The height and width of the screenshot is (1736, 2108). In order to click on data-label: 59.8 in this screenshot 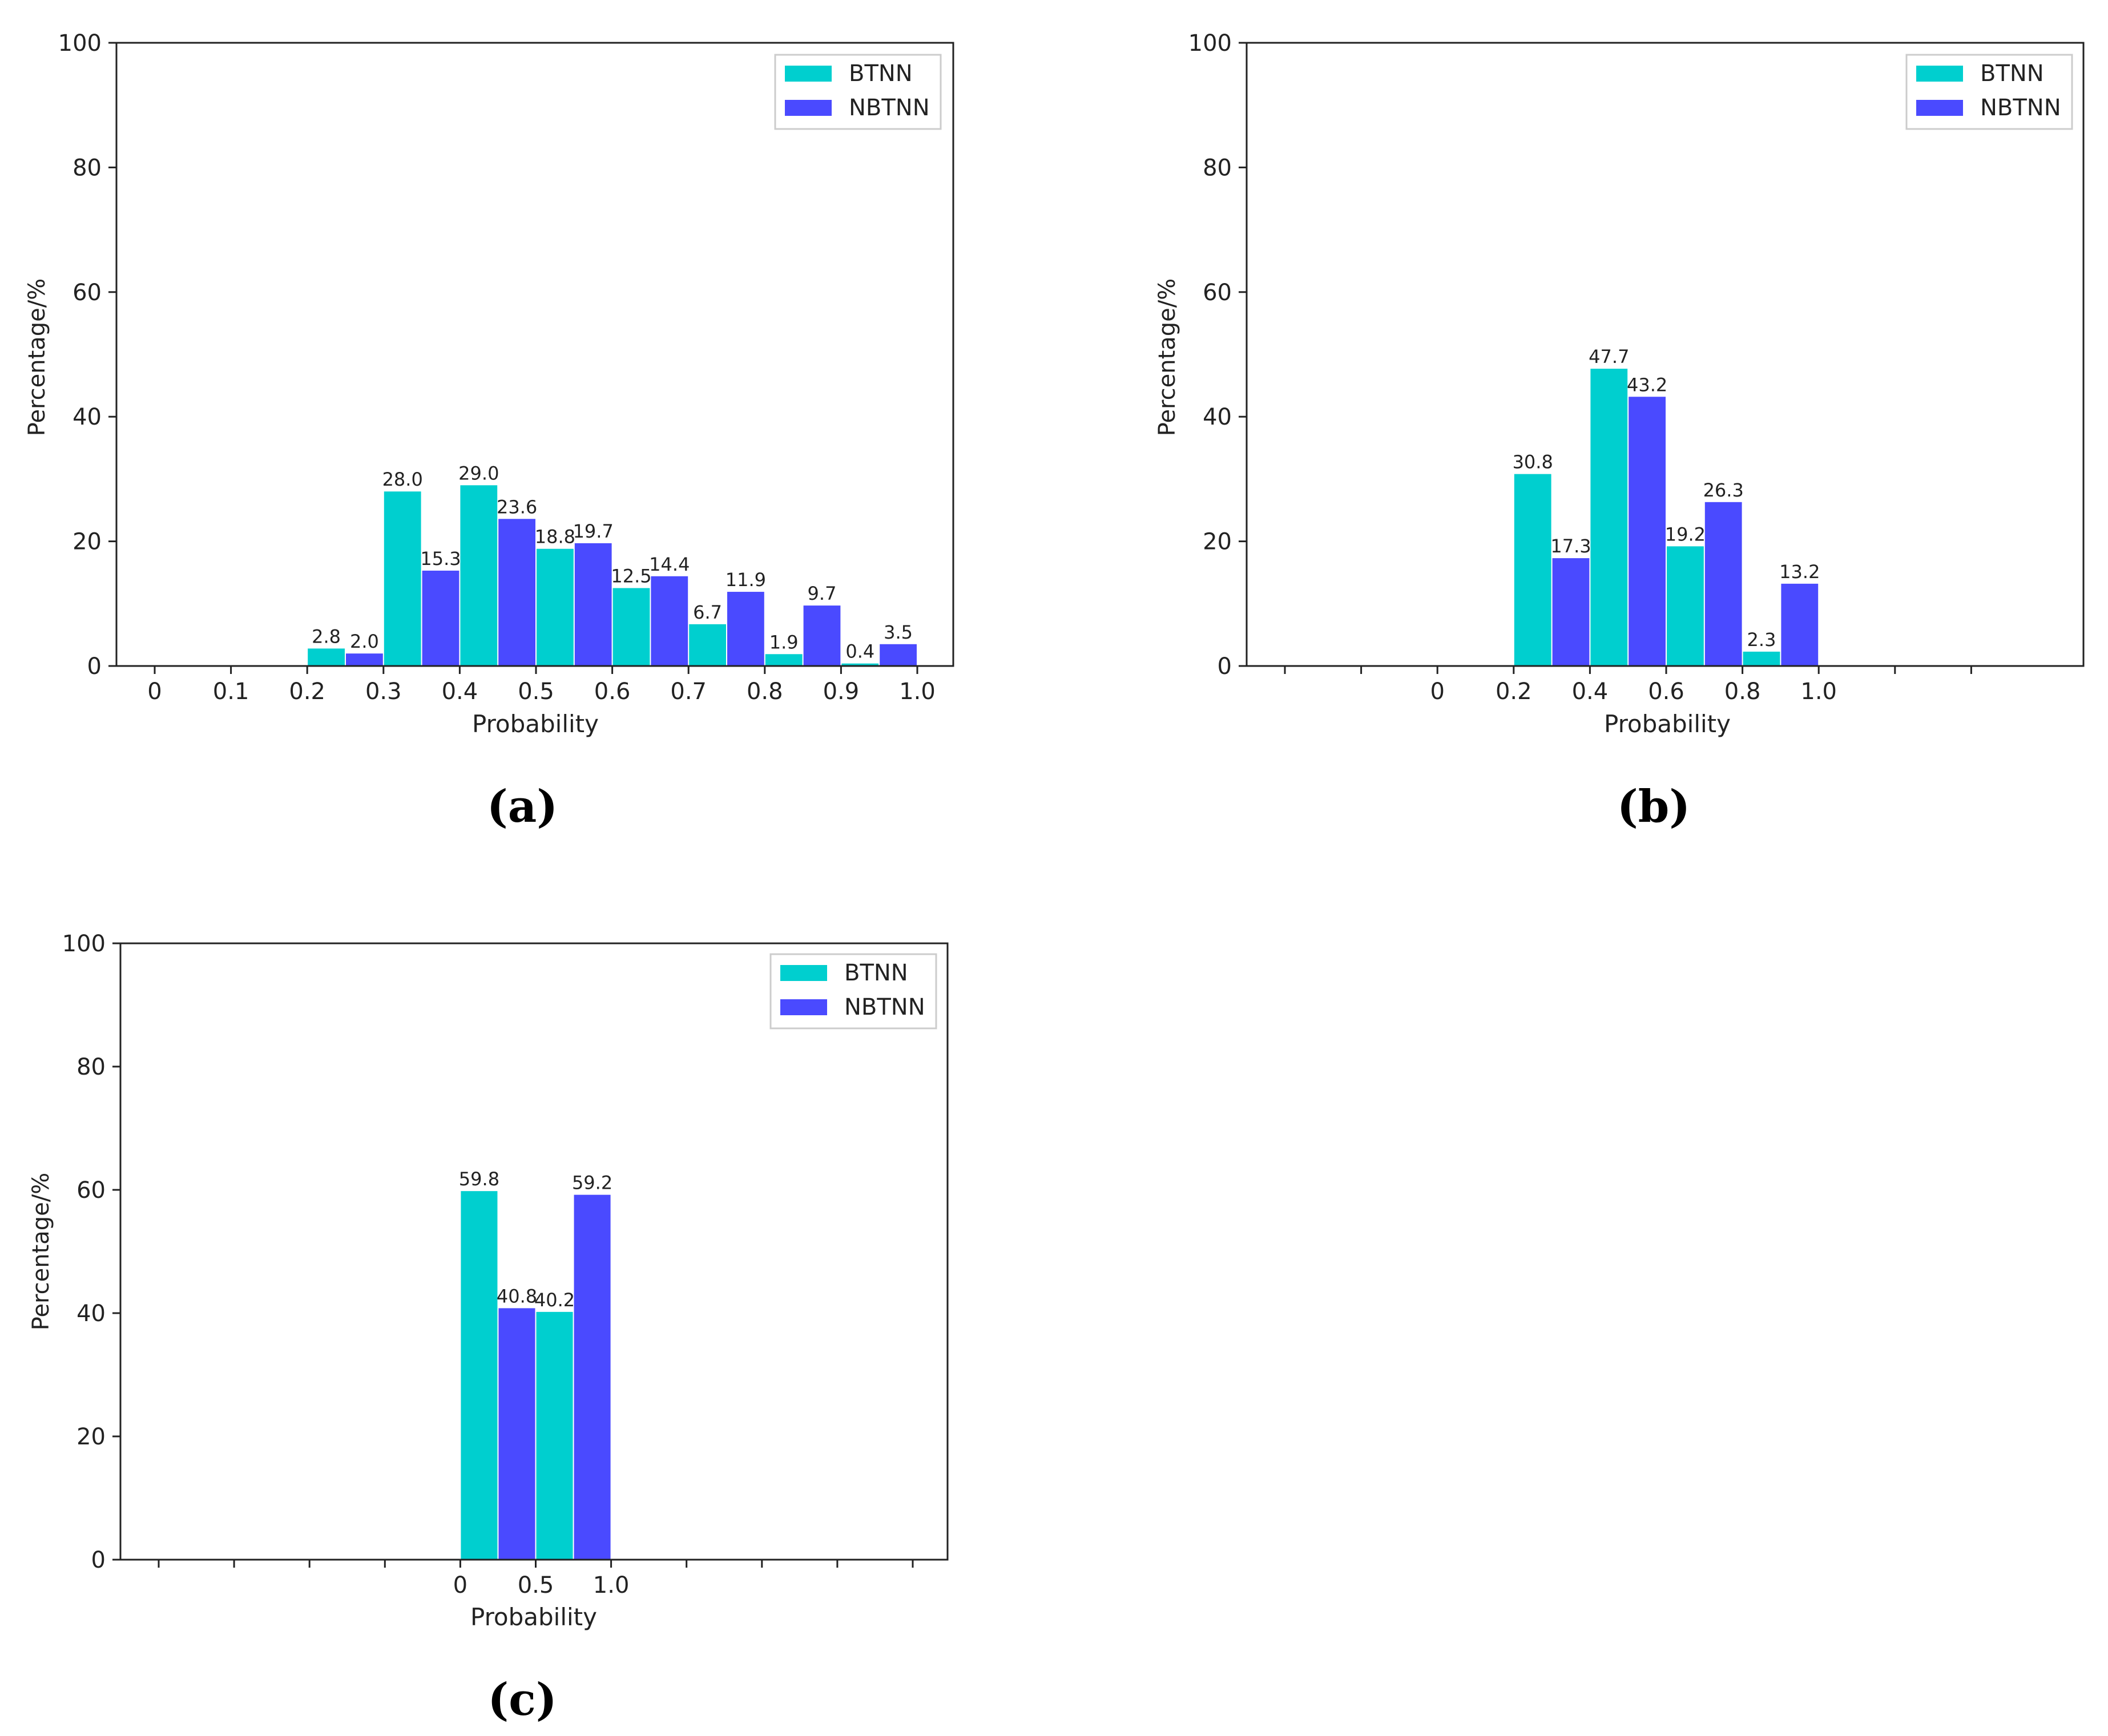, I will do `click(479, 1179)`.